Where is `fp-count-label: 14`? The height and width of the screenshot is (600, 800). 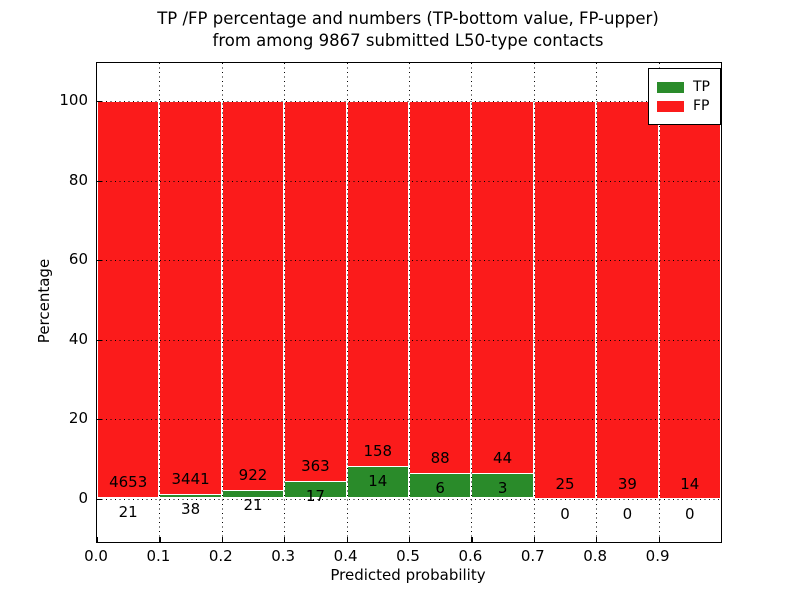 fp-count-label: 14 is located at coordinates (690, 483).